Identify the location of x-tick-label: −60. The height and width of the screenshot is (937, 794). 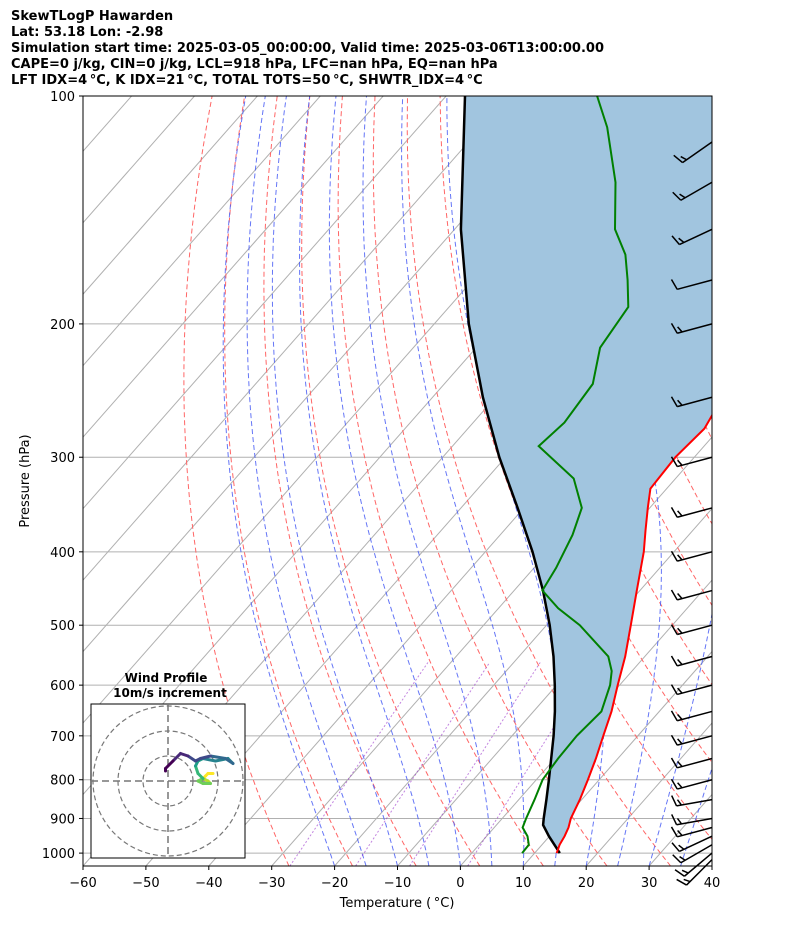
(82, 883).